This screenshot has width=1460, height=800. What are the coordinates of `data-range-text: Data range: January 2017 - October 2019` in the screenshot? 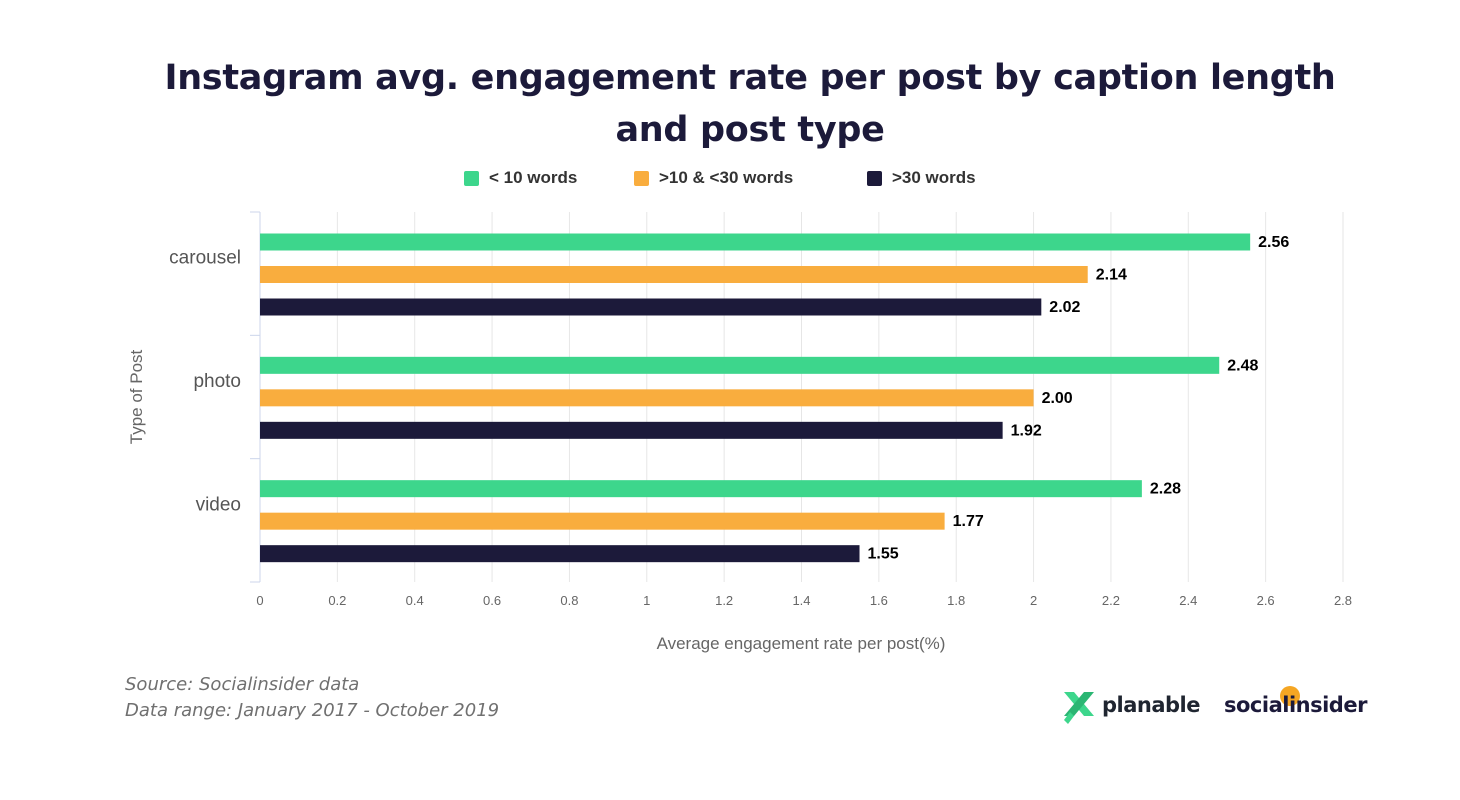 It's located at (312, 710).